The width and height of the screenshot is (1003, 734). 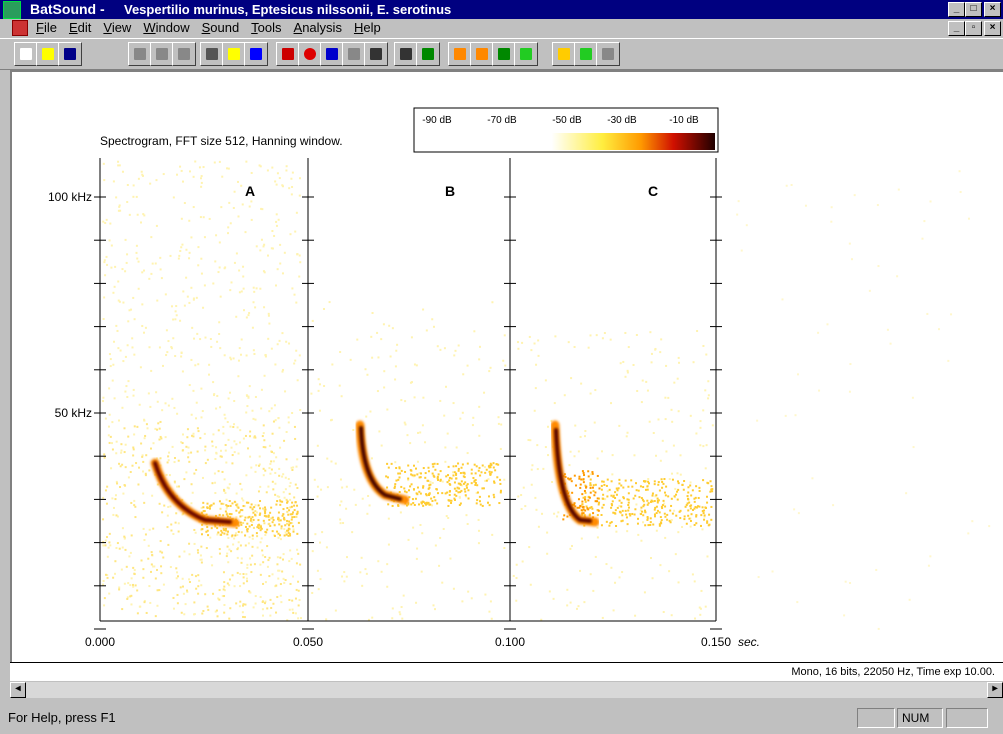 What do you see at coordinates (18, 690) in the screenshot?
I see `scroll-left: ◂` at bounding box center [18, 690].